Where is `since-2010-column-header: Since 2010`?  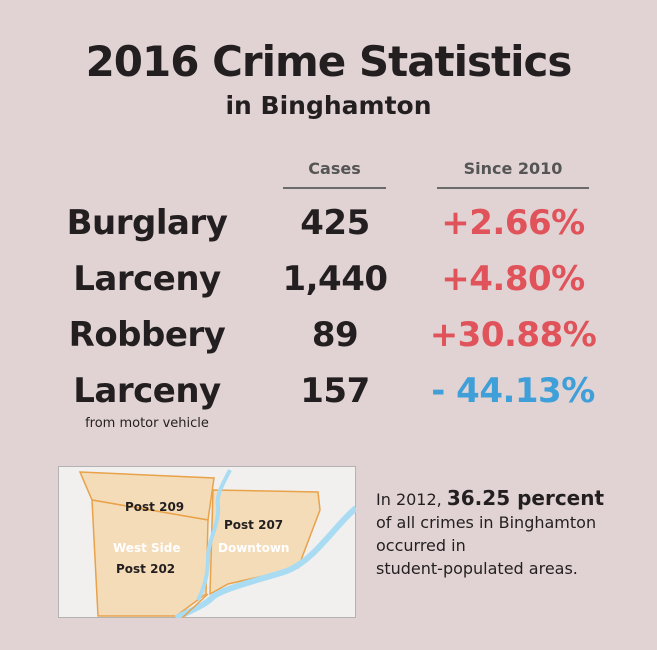
since-2010-column-header: Since 2010 is located at coordinates (513, 168).